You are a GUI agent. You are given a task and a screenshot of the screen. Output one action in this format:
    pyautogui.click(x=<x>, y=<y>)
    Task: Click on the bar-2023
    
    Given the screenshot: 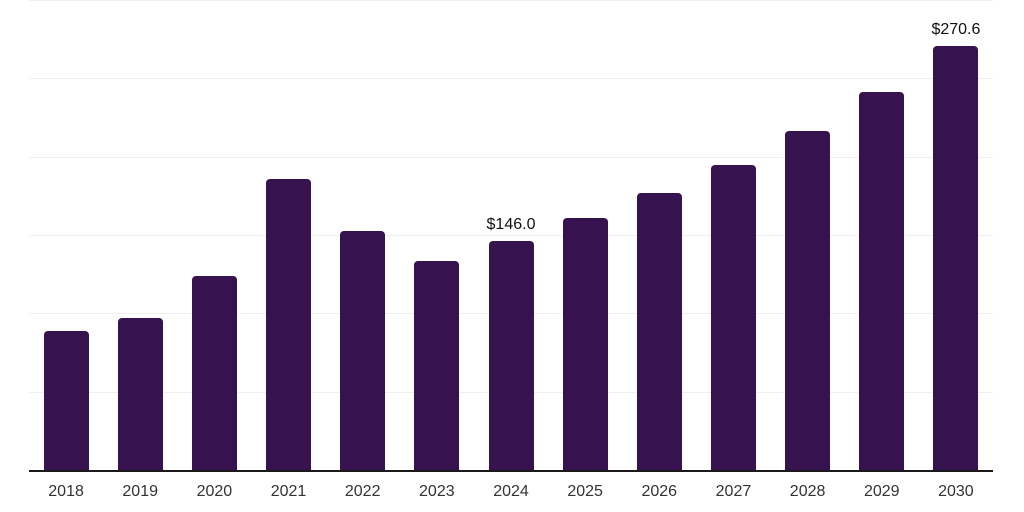 What is the action you would take?
    pyautogui.click(x=437, y=365)
    